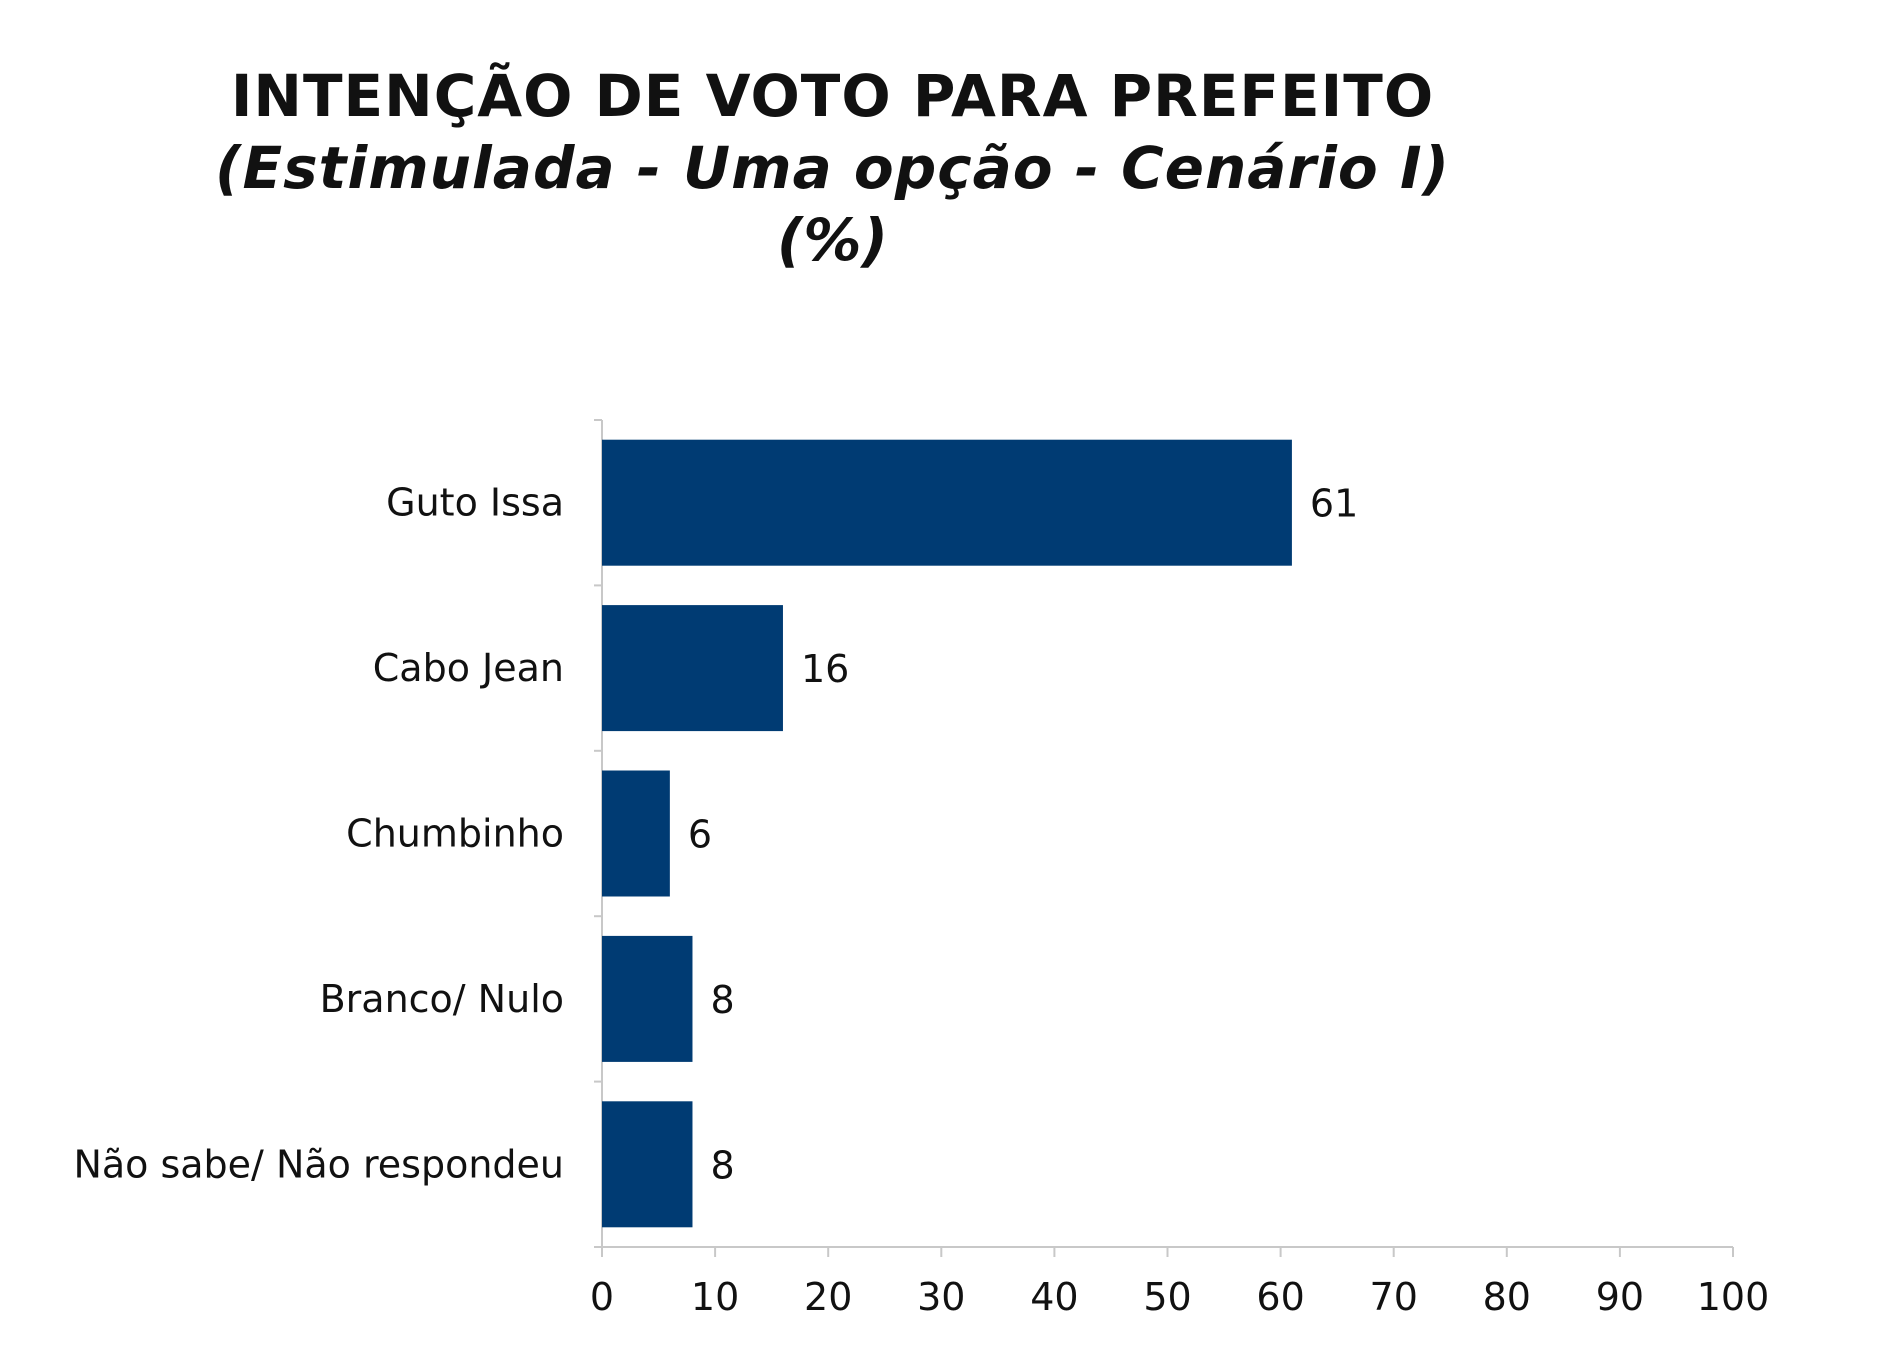 This screenshot has width=1903, height=1371. I want to click on category-label: Chumbinho, so click(455, 834).